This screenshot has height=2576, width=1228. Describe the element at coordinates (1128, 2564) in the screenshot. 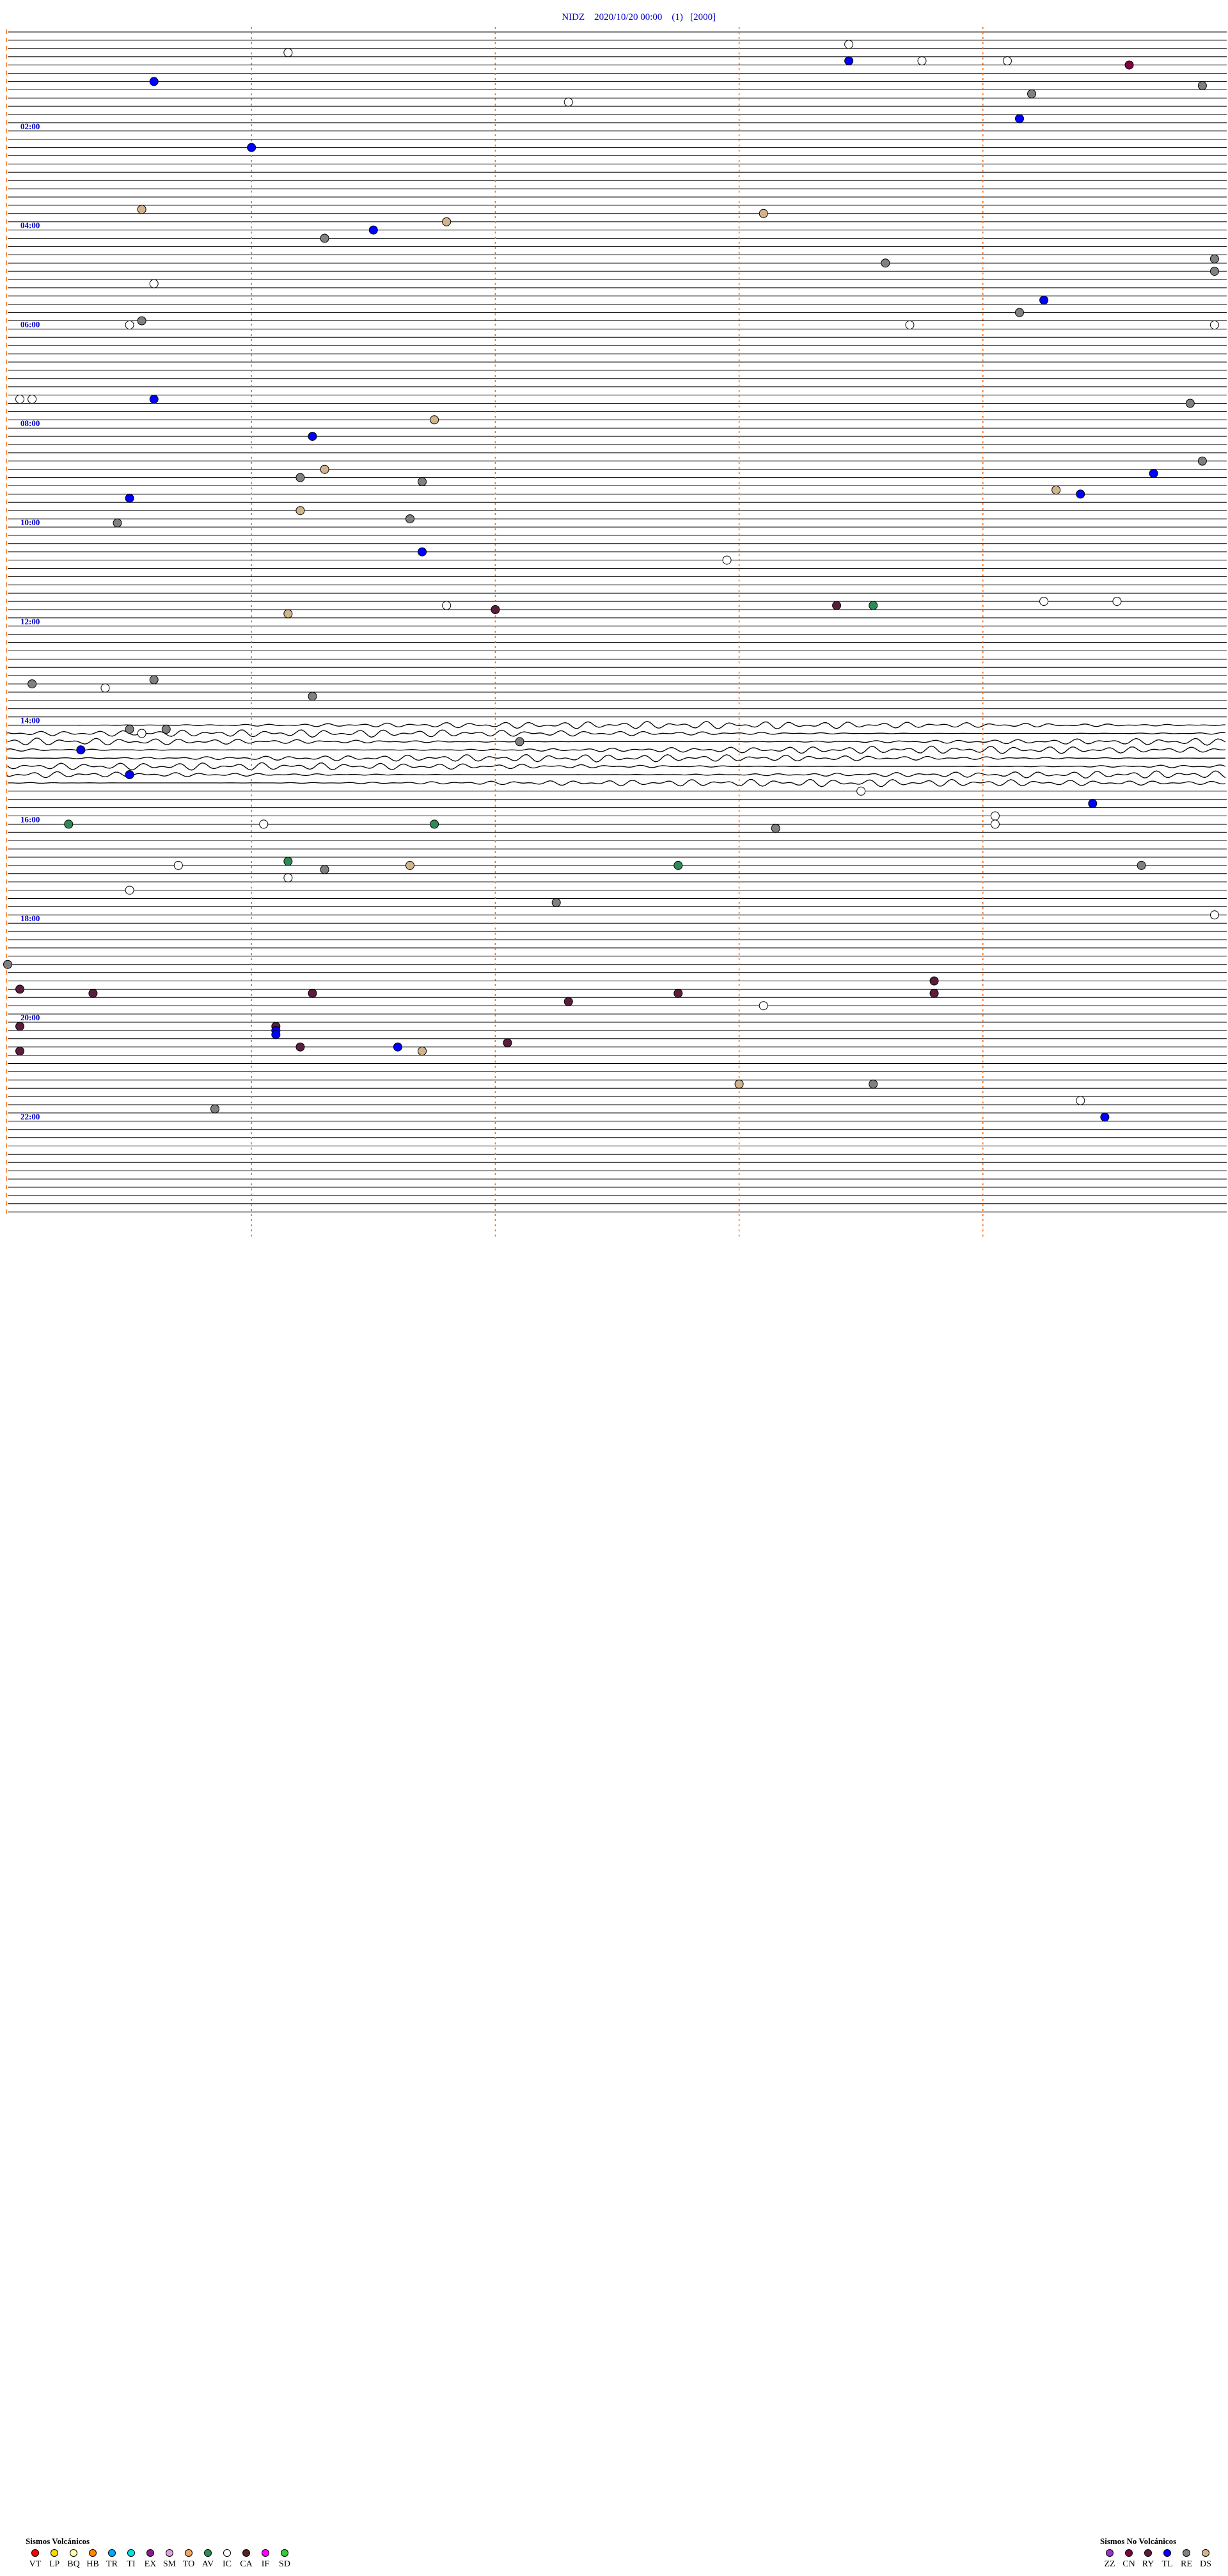

I see `legend-label: CN` at that location.